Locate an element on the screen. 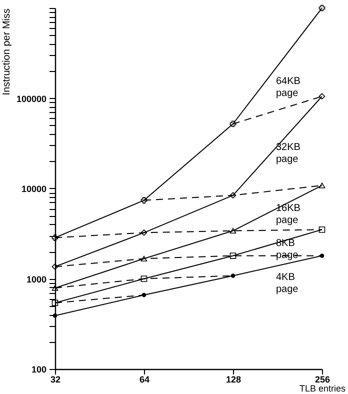  x-tick-label: 32 is located at coordinates (55, 379).